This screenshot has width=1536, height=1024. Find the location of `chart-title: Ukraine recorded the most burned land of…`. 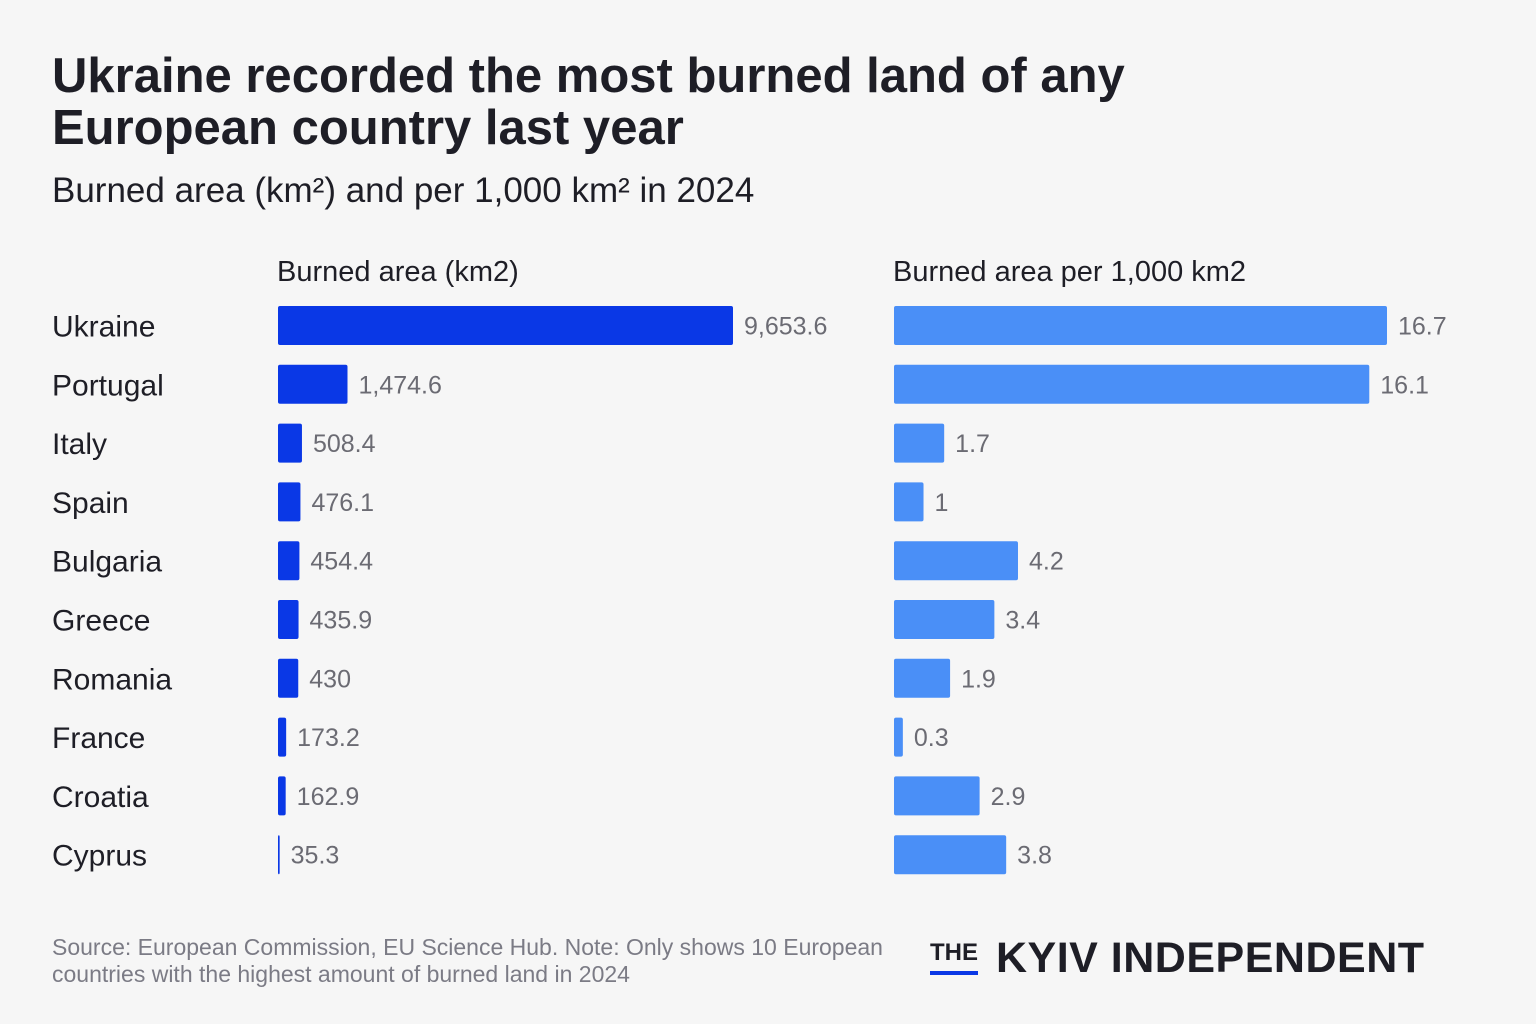

chart-title: Ukraine recorded the most burned land of… is located at coordinates (588, 102).